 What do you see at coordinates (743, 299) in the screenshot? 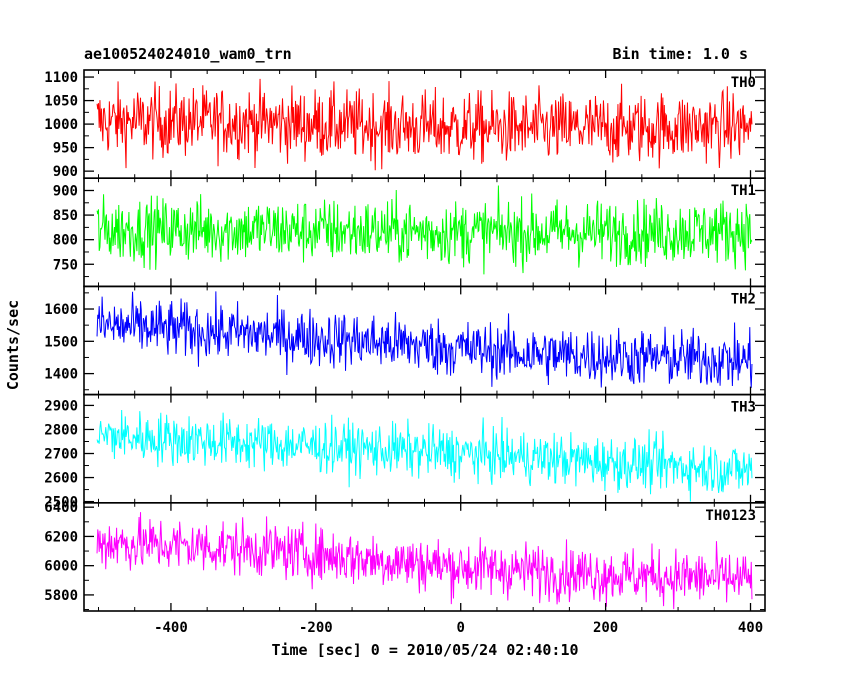
I see `panel-label: TH2` at bounding box center [743, 299].